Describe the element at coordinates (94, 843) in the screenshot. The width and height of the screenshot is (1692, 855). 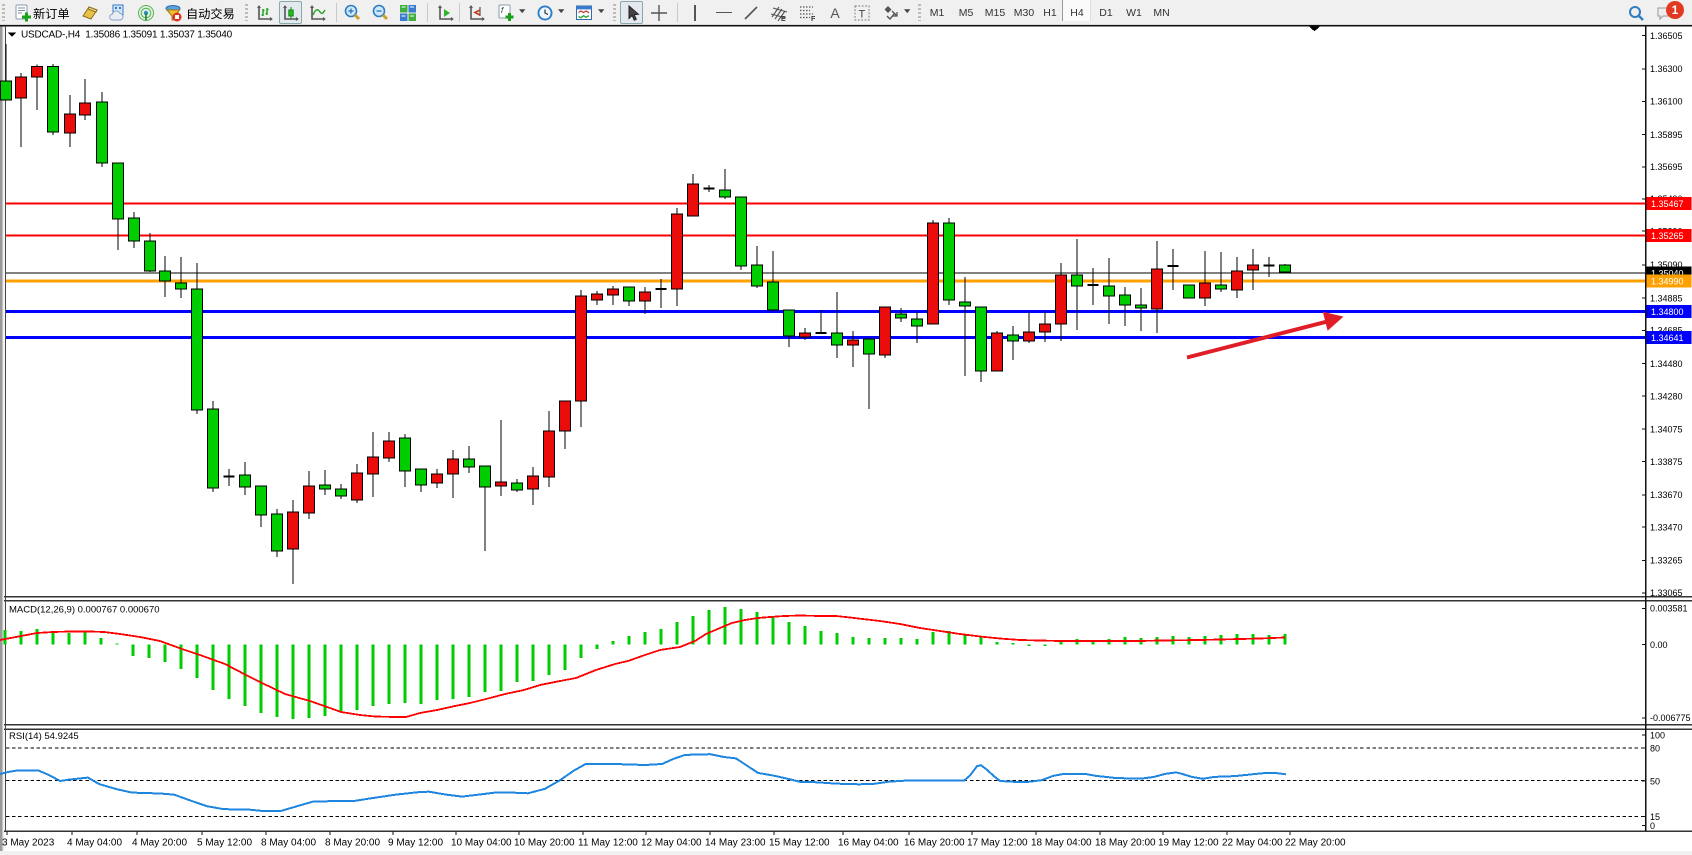
I see `svg-text: 4 May 04:00` at that location.